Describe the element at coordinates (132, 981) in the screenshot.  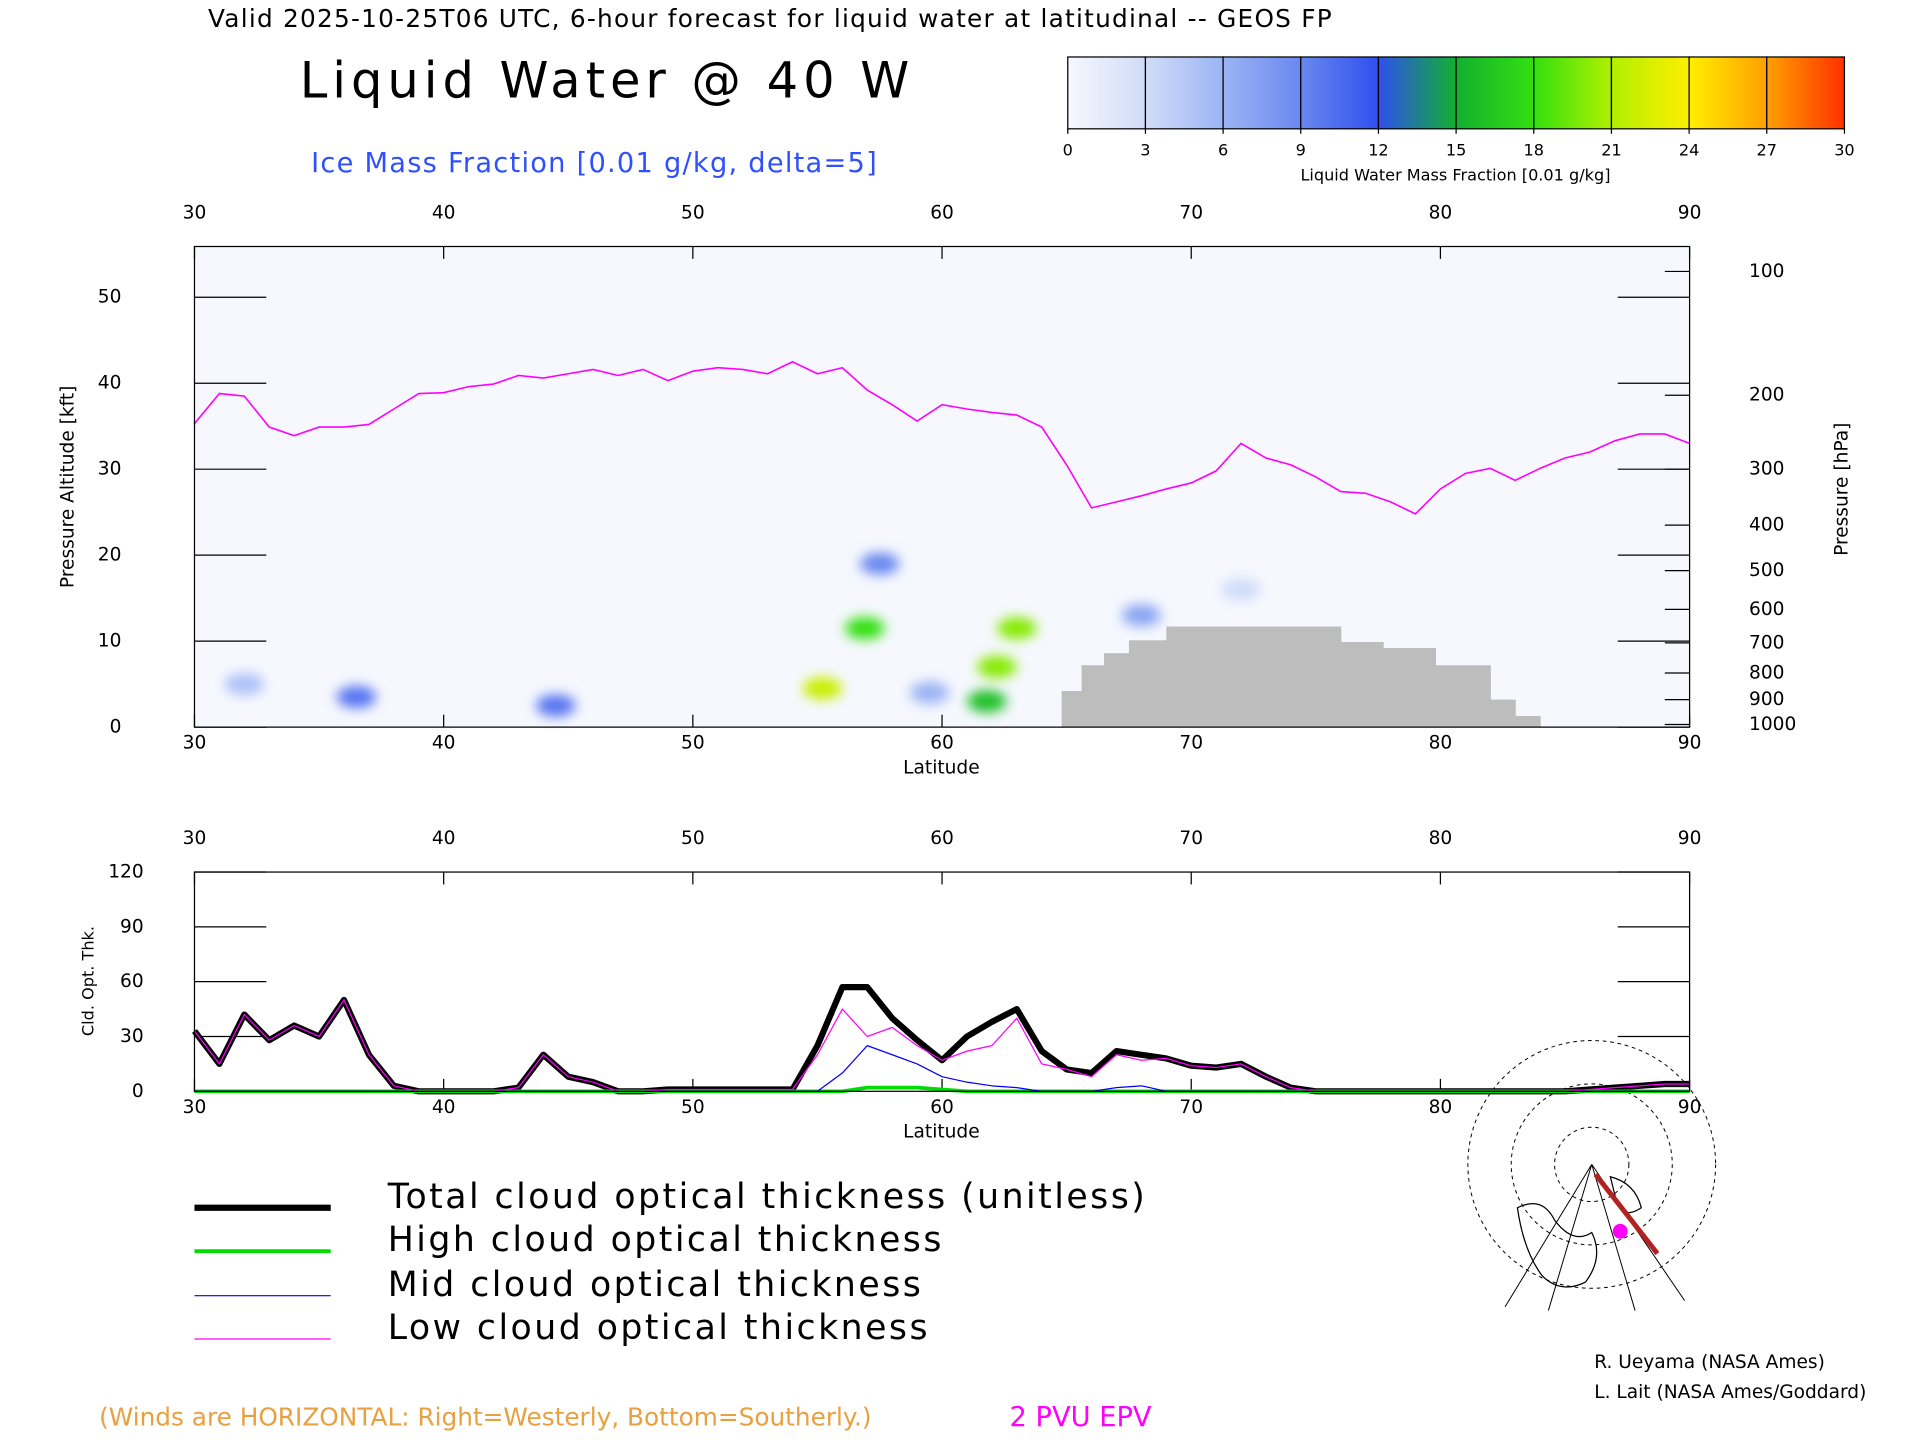
I see `y-tick-label: 60` at that location.